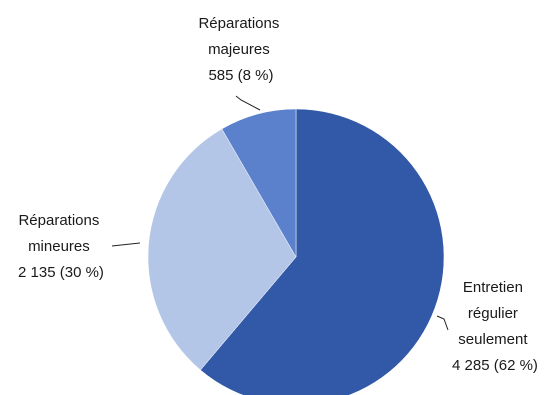 The image size is (554, 395). What do you see at coordinates (259, 183) in the screenshot?
I see `slice-major-repairs` at bounding box center [259, 183].